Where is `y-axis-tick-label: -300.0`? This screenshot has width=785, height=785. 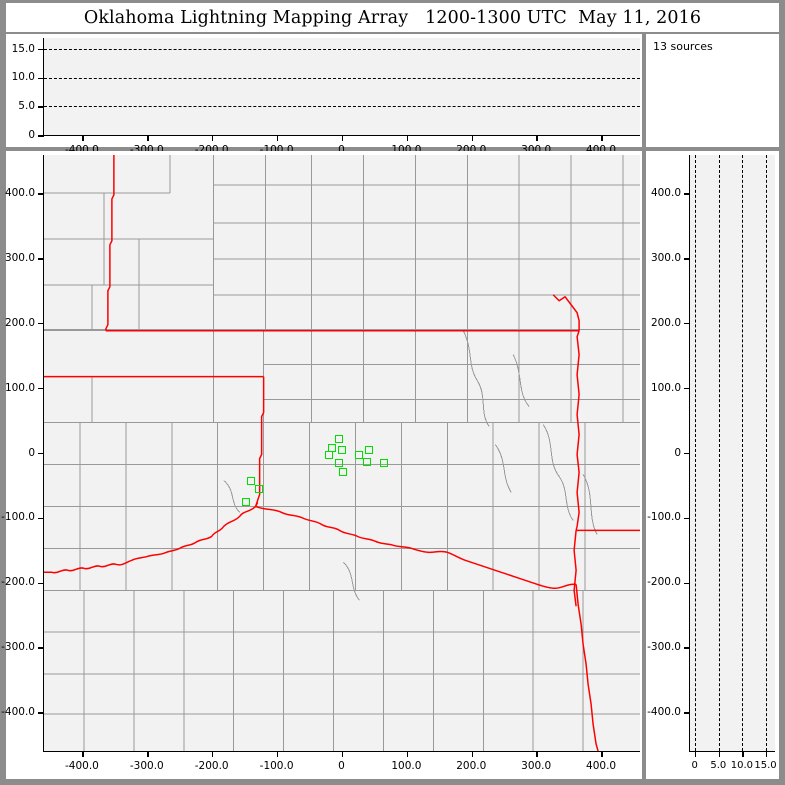
y-axis-tick-label: -300.0 is located at coordinates (18, 647).